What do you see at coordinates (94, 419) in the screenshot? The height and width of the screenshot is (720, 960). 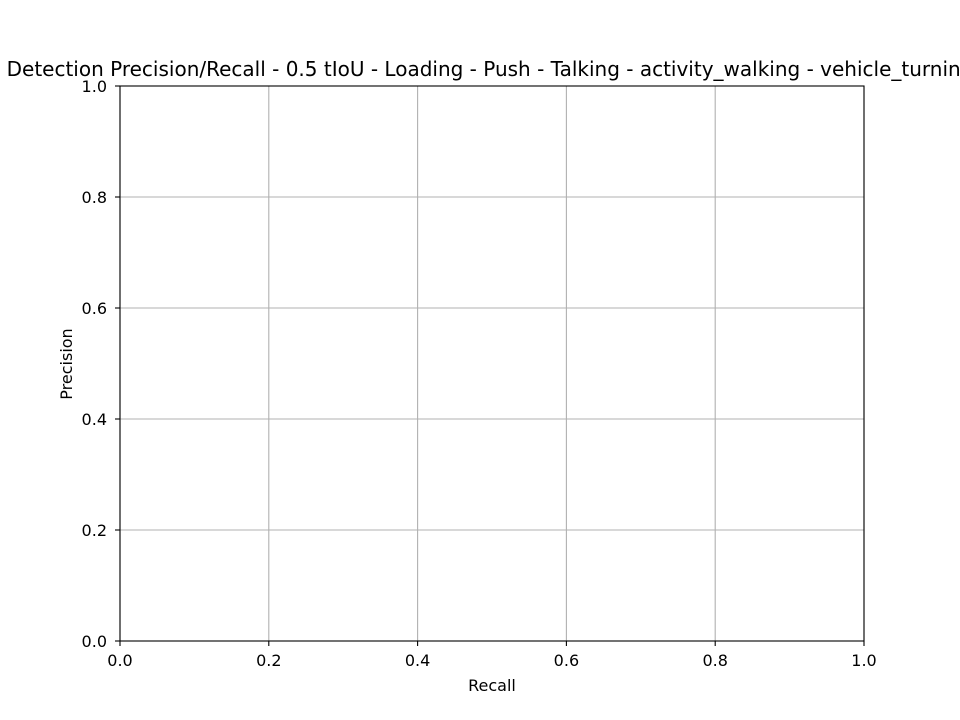 I see `y-tick-label: 0.4` at bounding box center [94, 419].